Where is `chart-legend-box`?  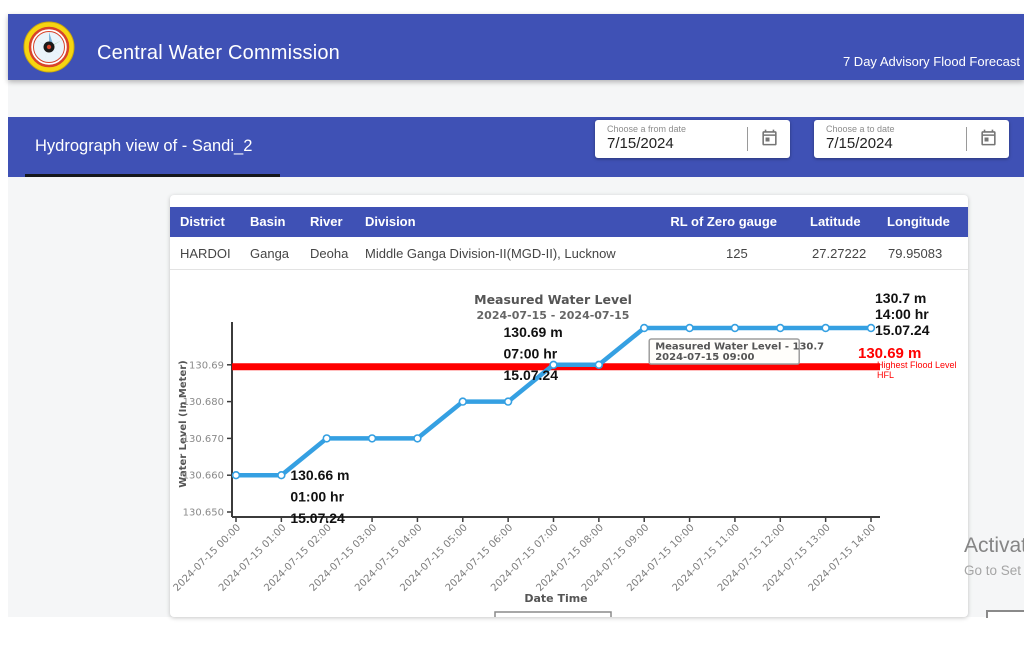
chart-legend-box is located at coordinates (553, 614).